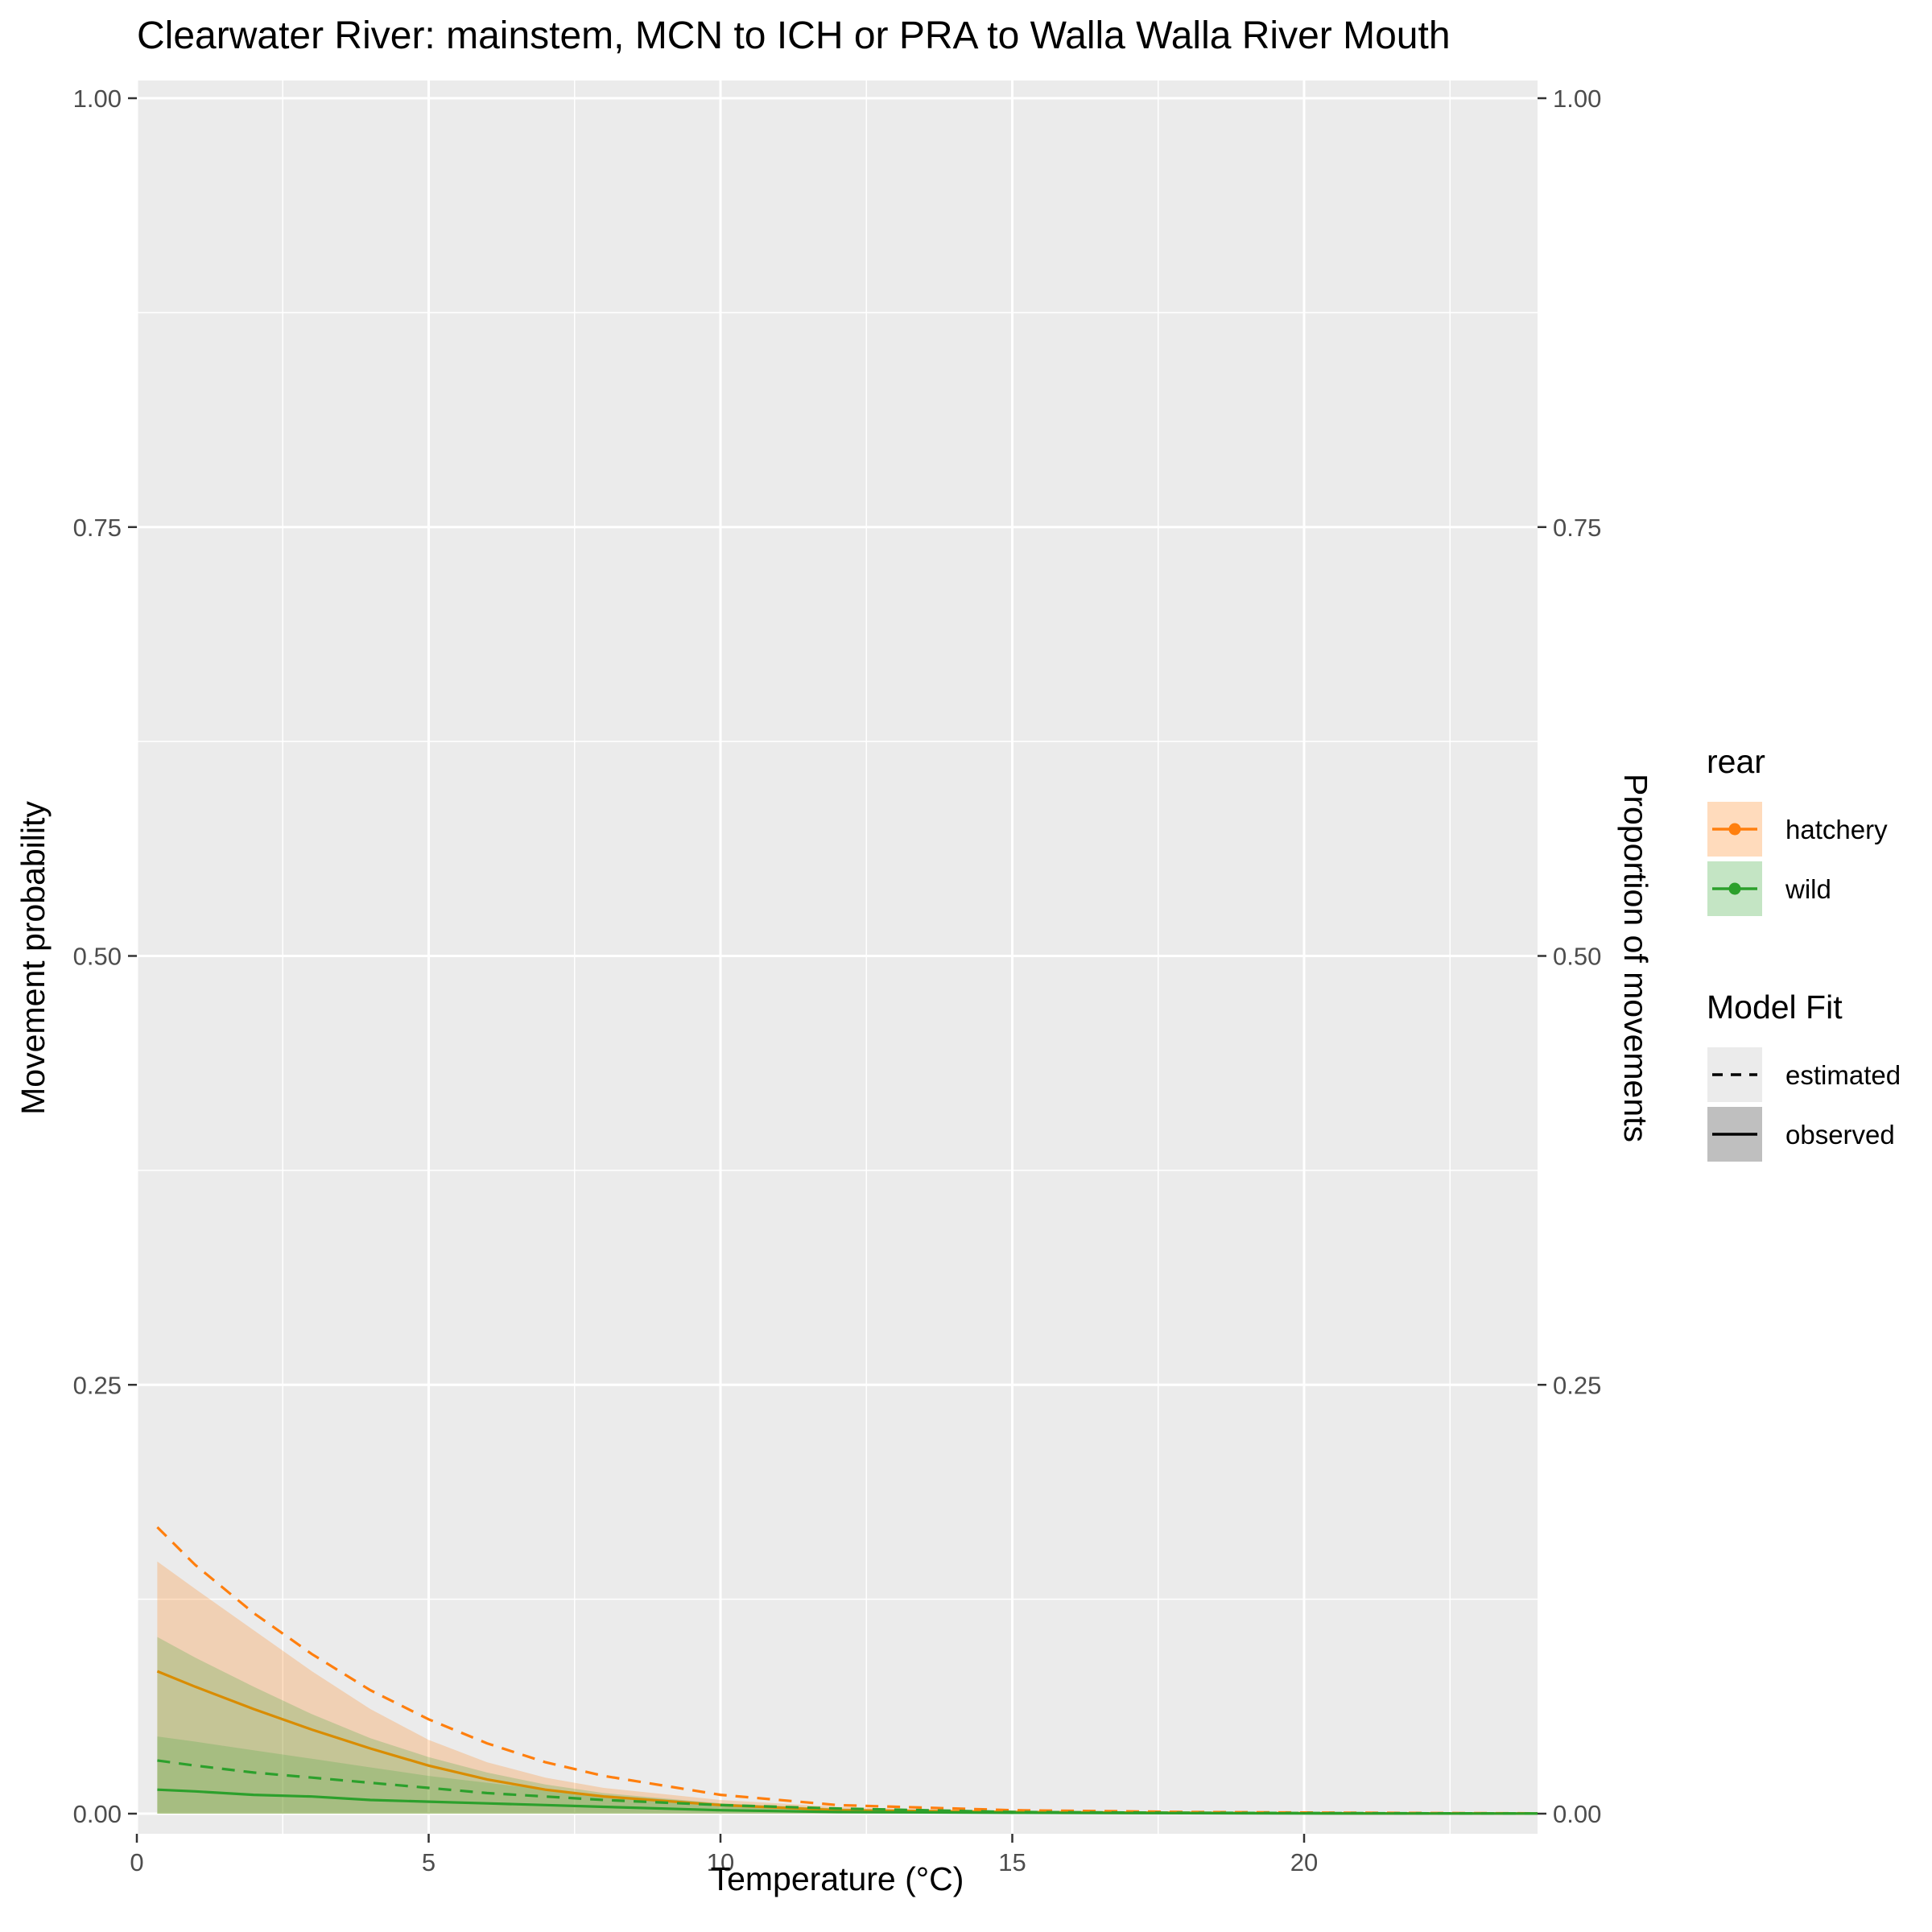  What do you see at coordinates (1836, 829) in the screenshot?
I see `legend-label-hatchery: hatchery` at bounding box center [1836, 829].